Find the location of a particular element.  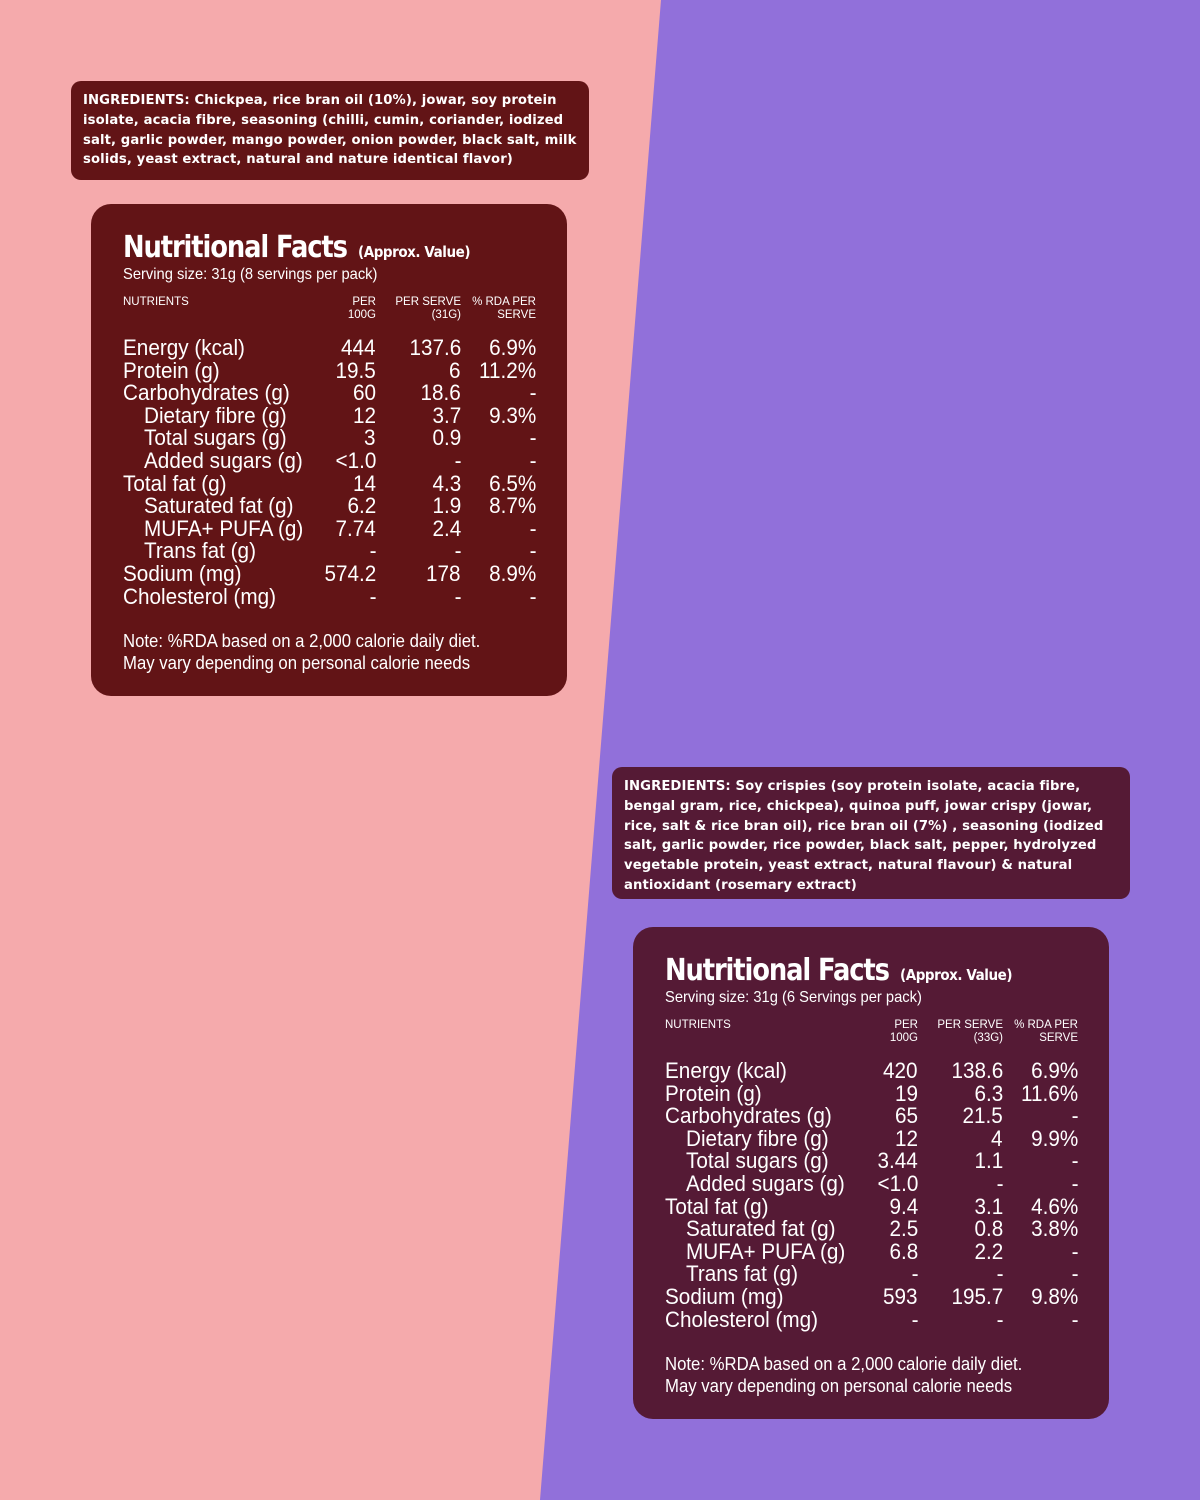

header-per-serve-line2: (33G) is located at coordinates (988, 1038).